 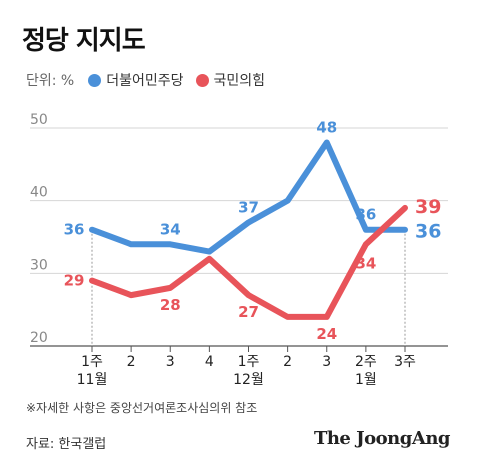 I want to click on x-tick-label: 4, so click(x=209, y=362).